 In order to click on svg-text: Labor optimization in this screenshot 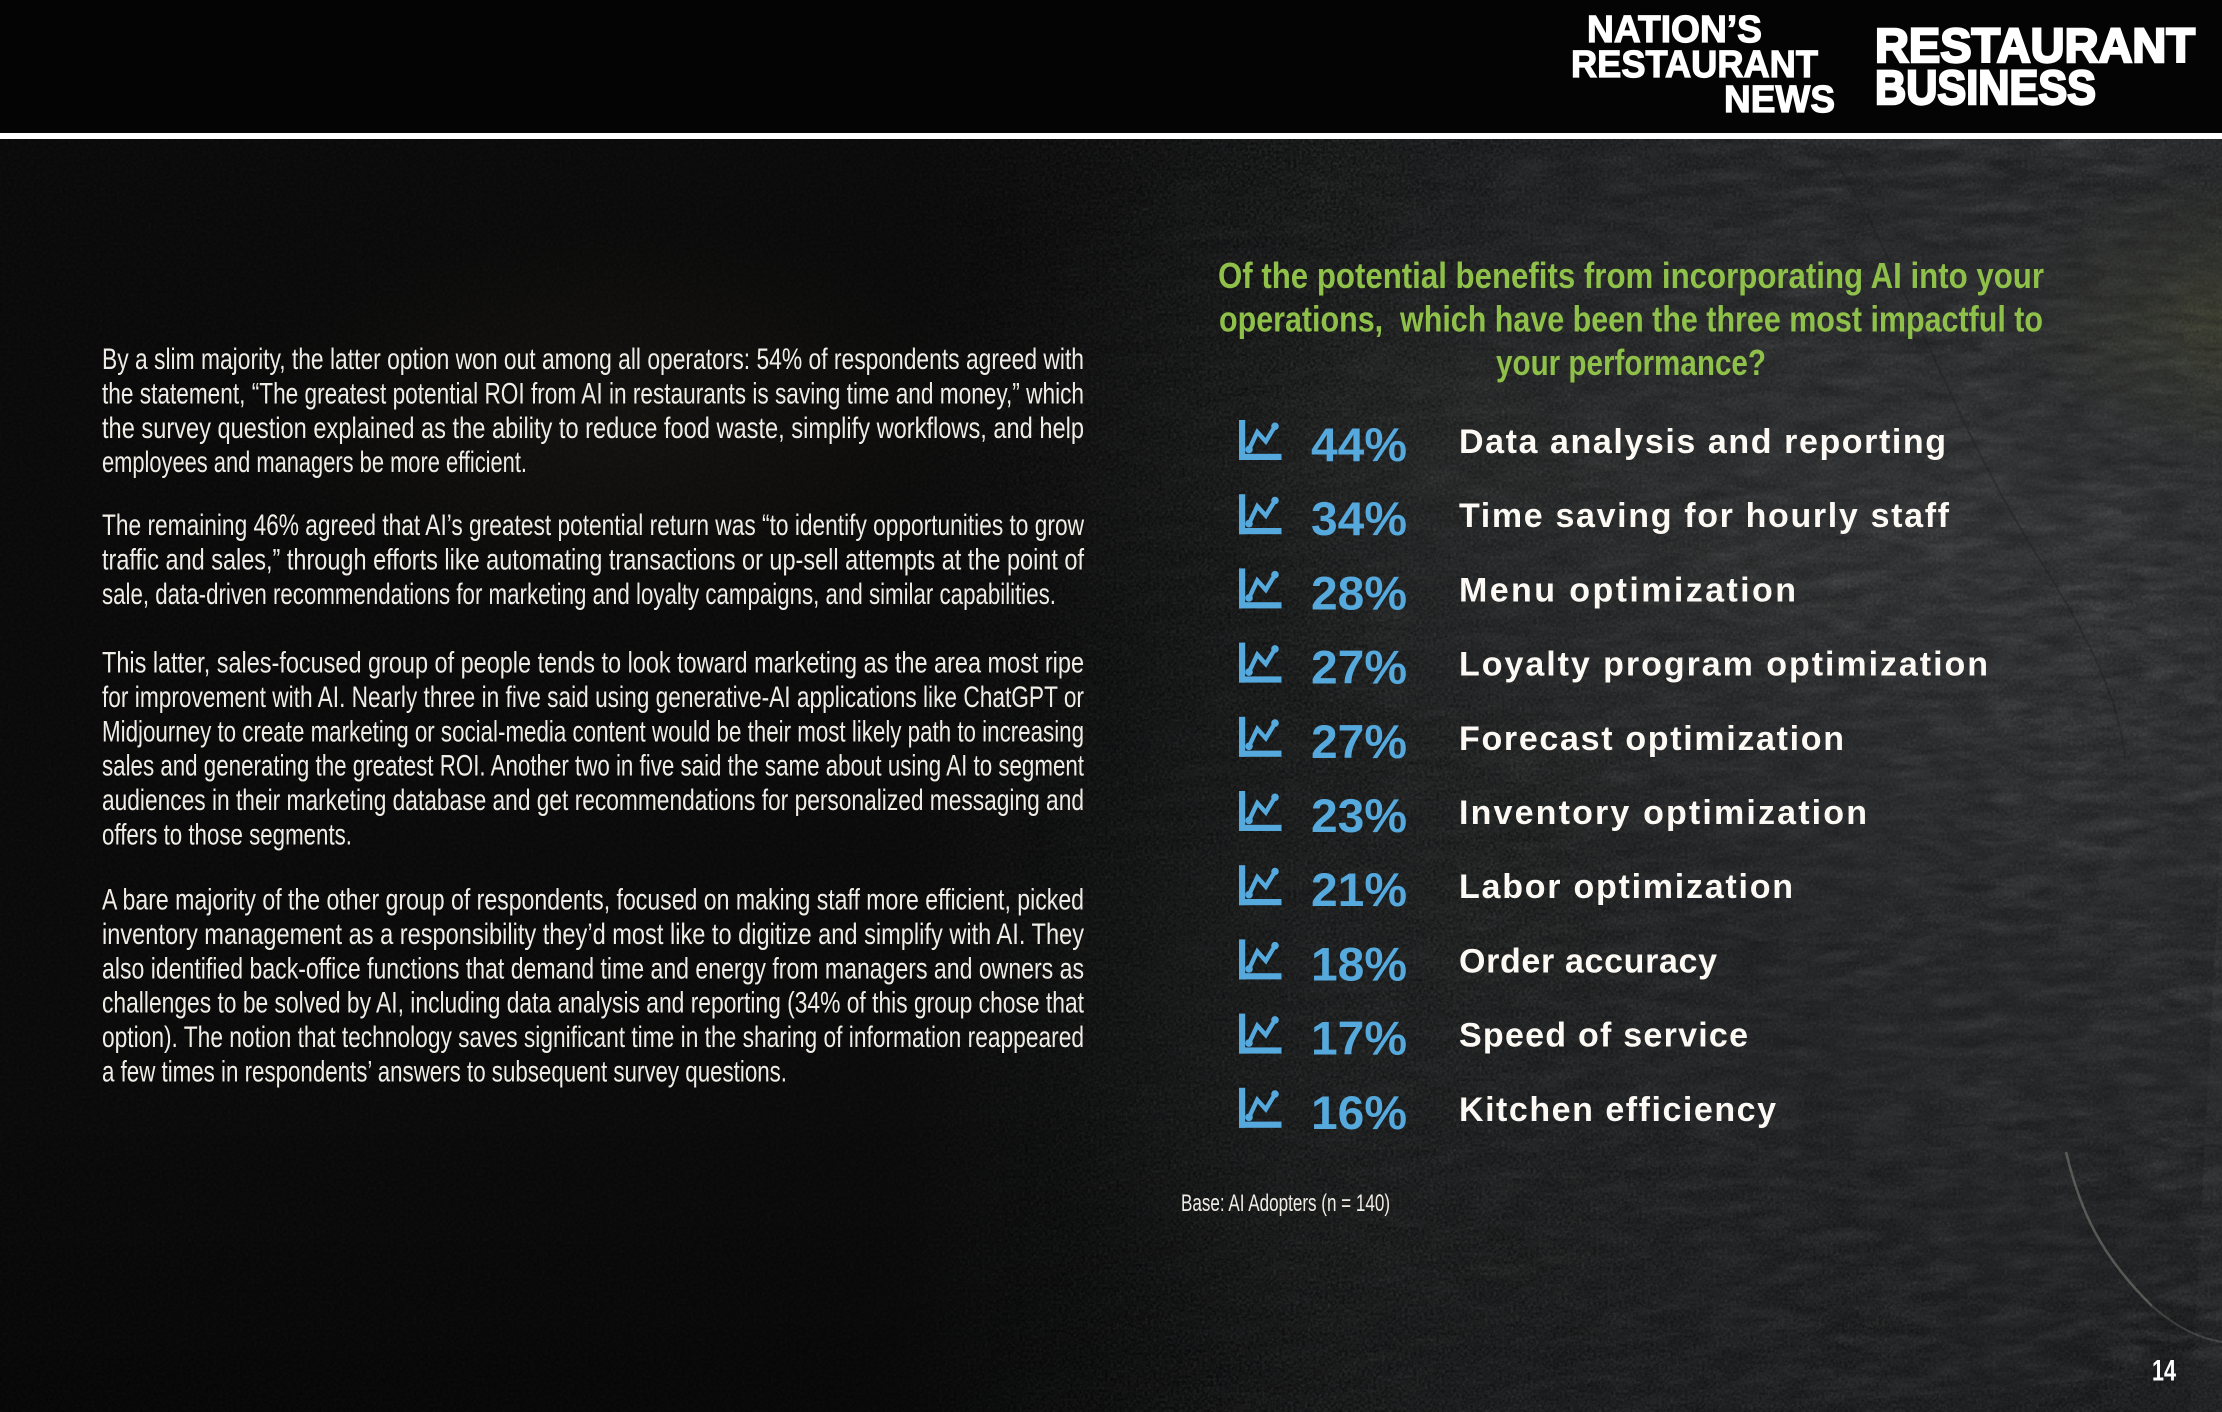, I will do `click(1626, 887)`.